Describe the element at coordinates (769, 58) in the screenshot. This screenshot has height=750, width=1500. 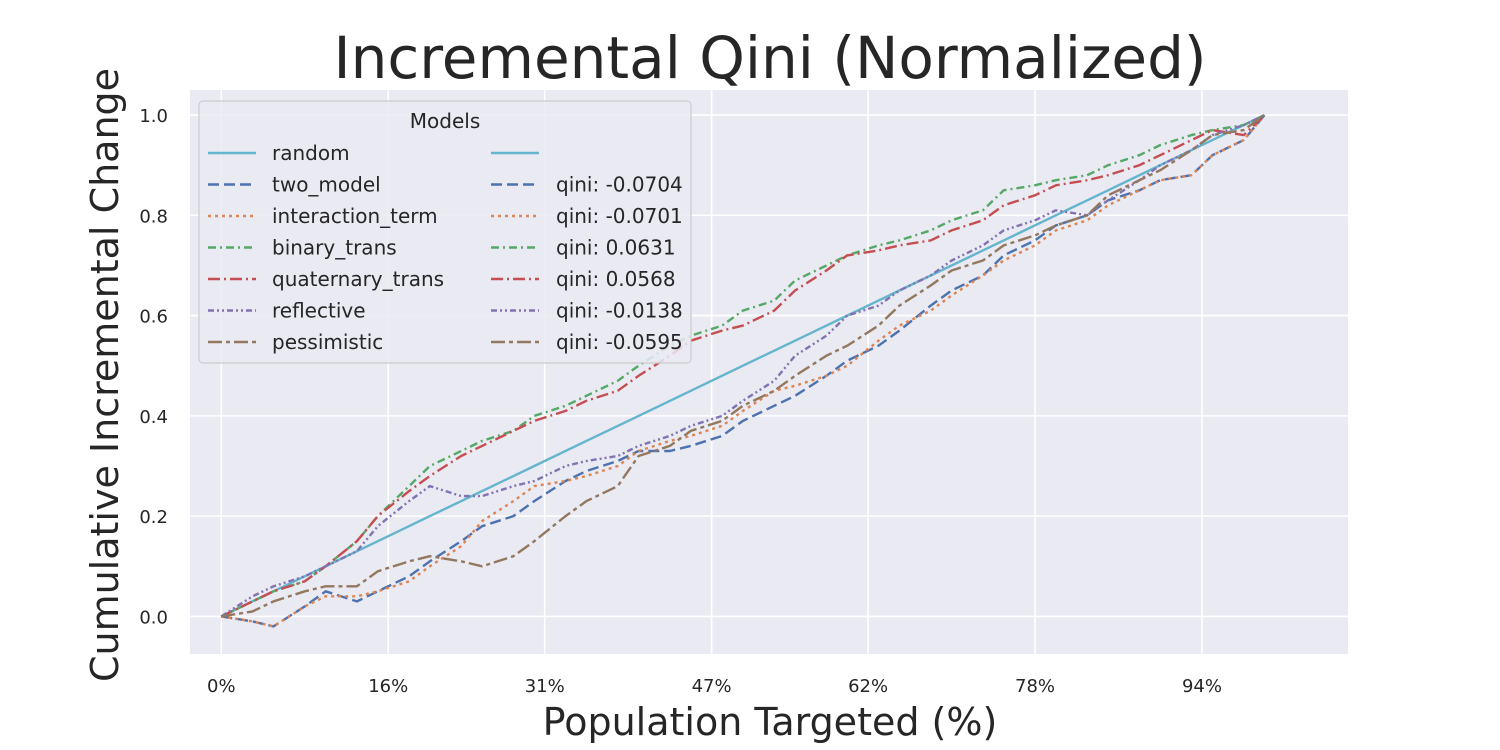
I see `chart-title: Incremental Qini (Normalized)` at that location.